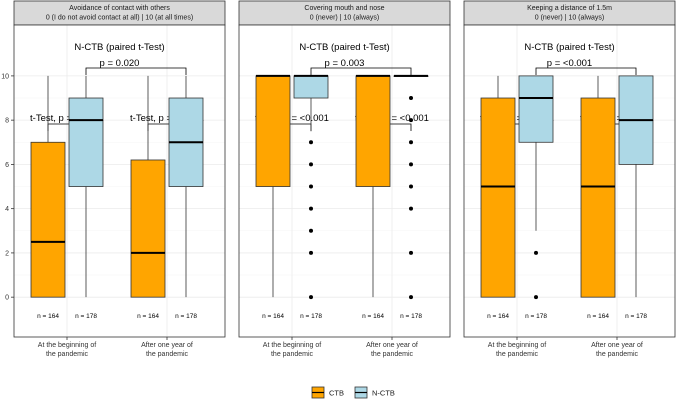 The height and width of the screenshot is (401, 685). What do you see at coordinates (7, 209) in the screenshot?
I see `y-tick-label: 4` at bounding box center [7, 209].